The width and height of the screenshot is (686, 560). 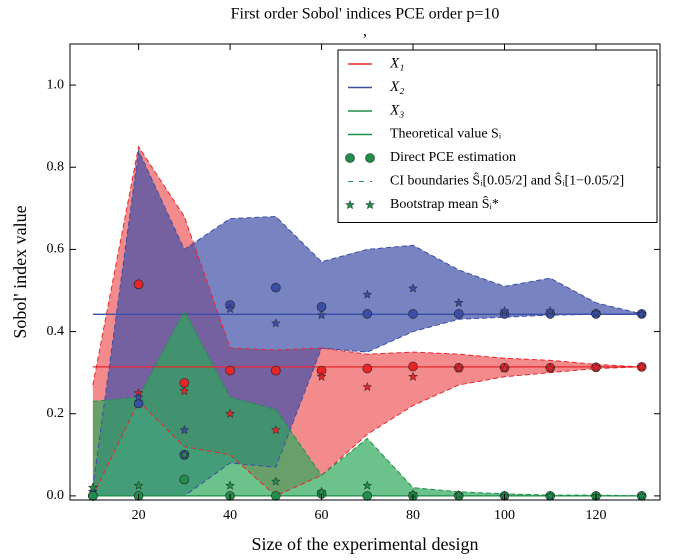 I want to click on chart-subtitle: ,, so click(x=365, y=31).